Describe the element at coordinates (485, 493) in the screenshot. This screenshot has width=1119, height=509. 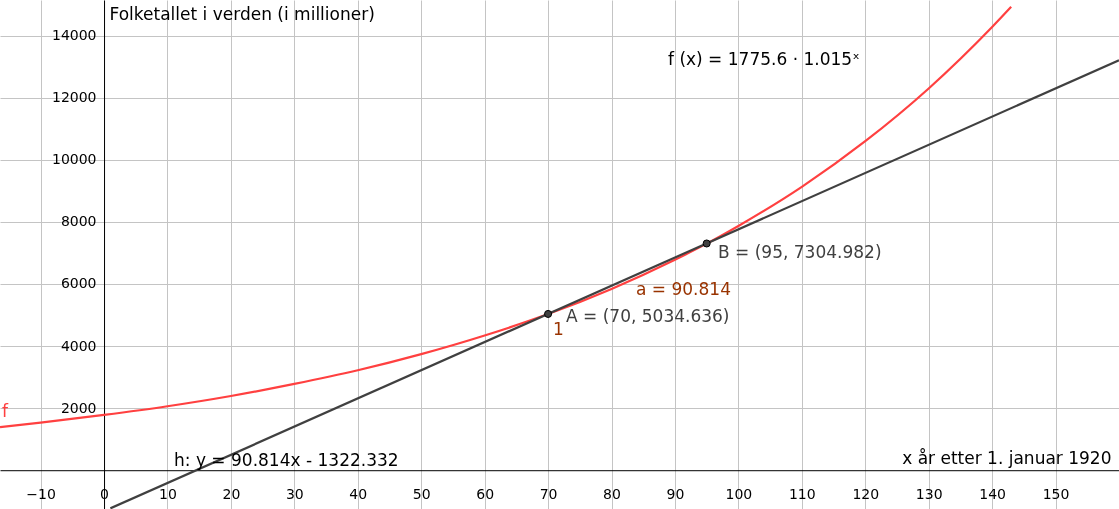
I see `x-tick-label: 60` at that location.